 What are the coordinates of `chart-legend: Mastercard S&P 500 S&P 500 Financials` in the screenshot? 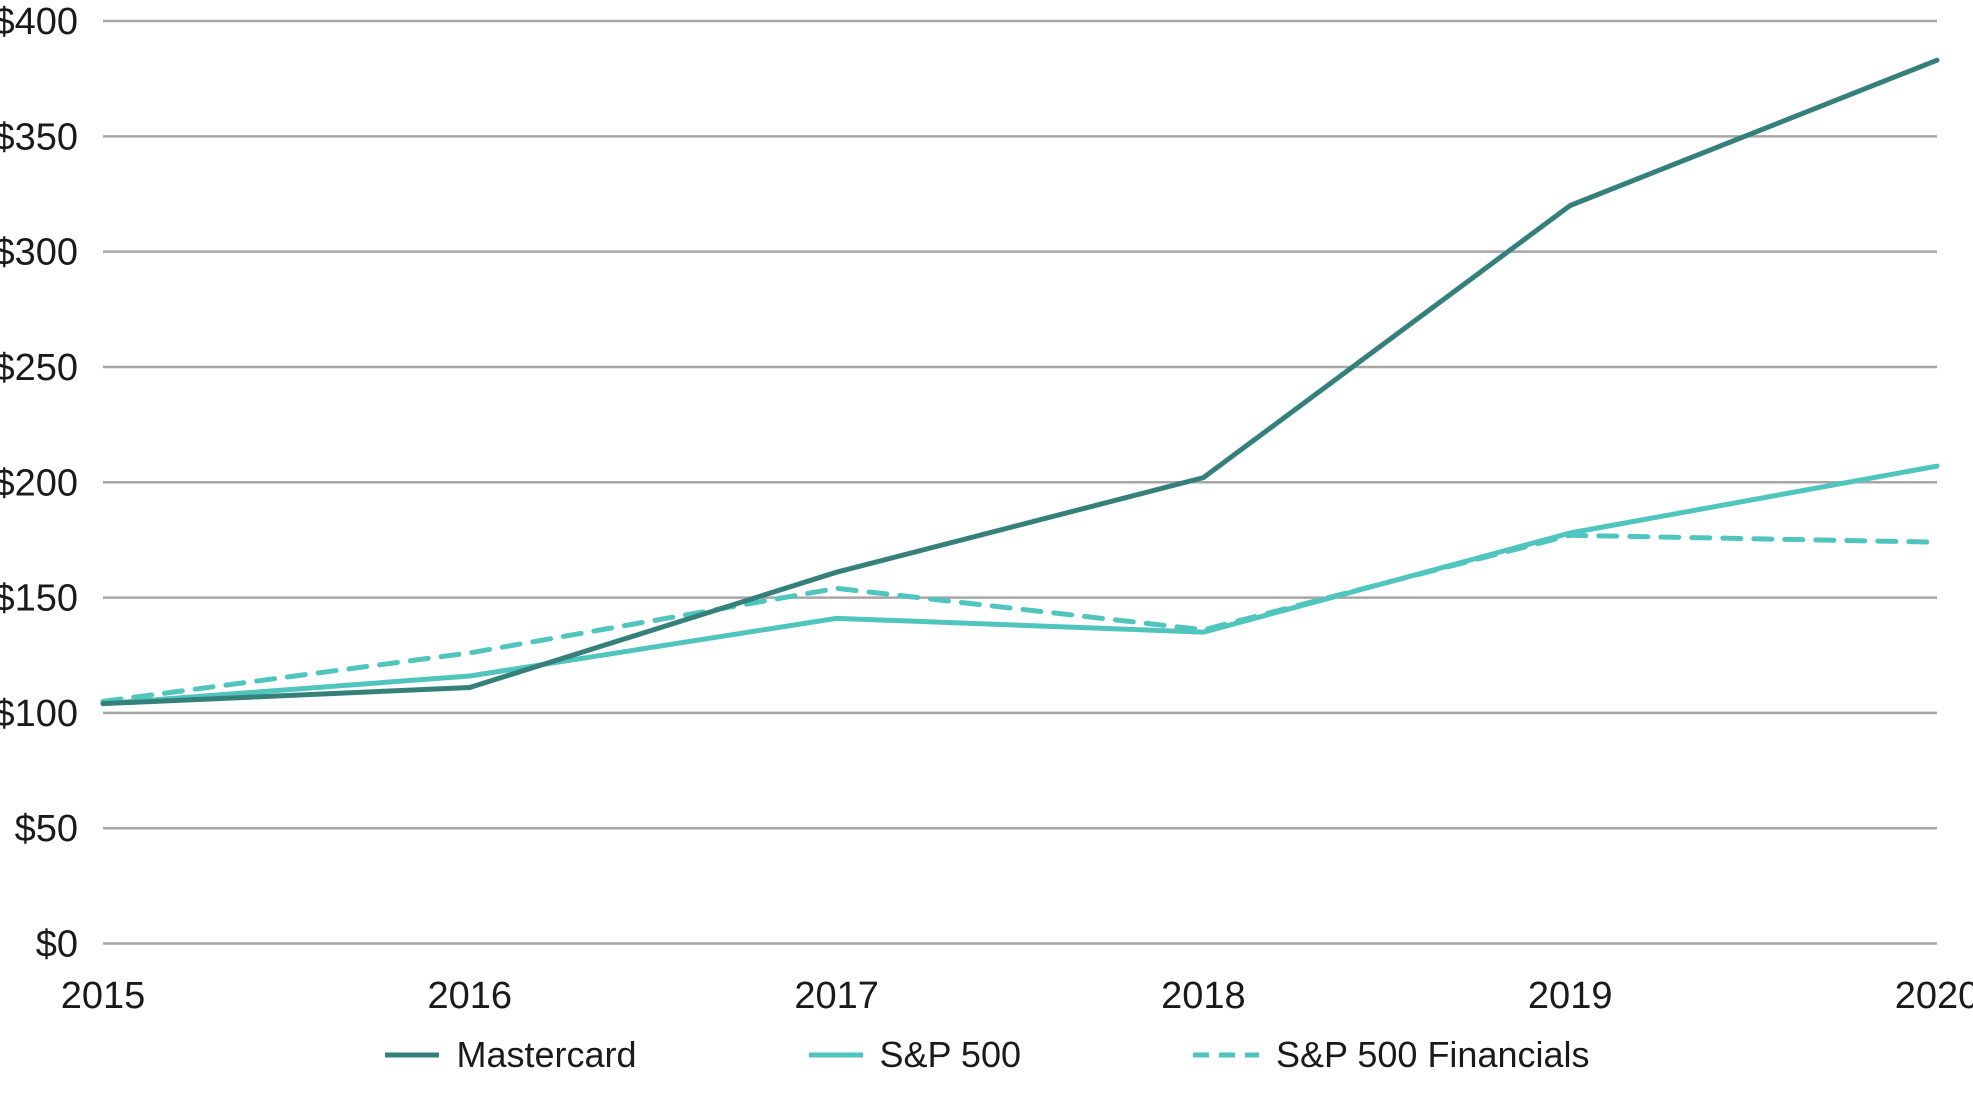 It's located at (986, 1055).